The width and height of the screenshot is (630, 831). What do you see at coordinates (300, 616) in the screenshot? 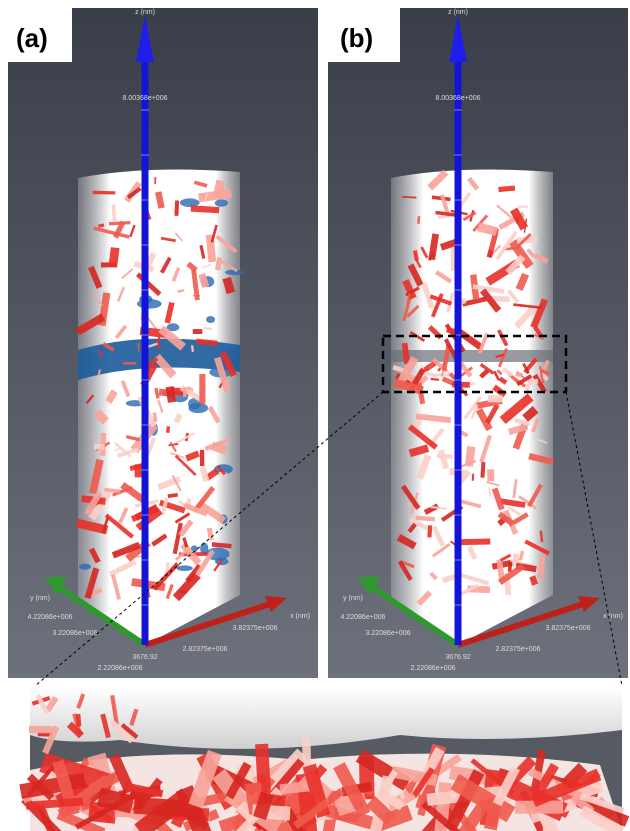
I see `x-axis-label: x (nm)` at bounding box center [300, 616].